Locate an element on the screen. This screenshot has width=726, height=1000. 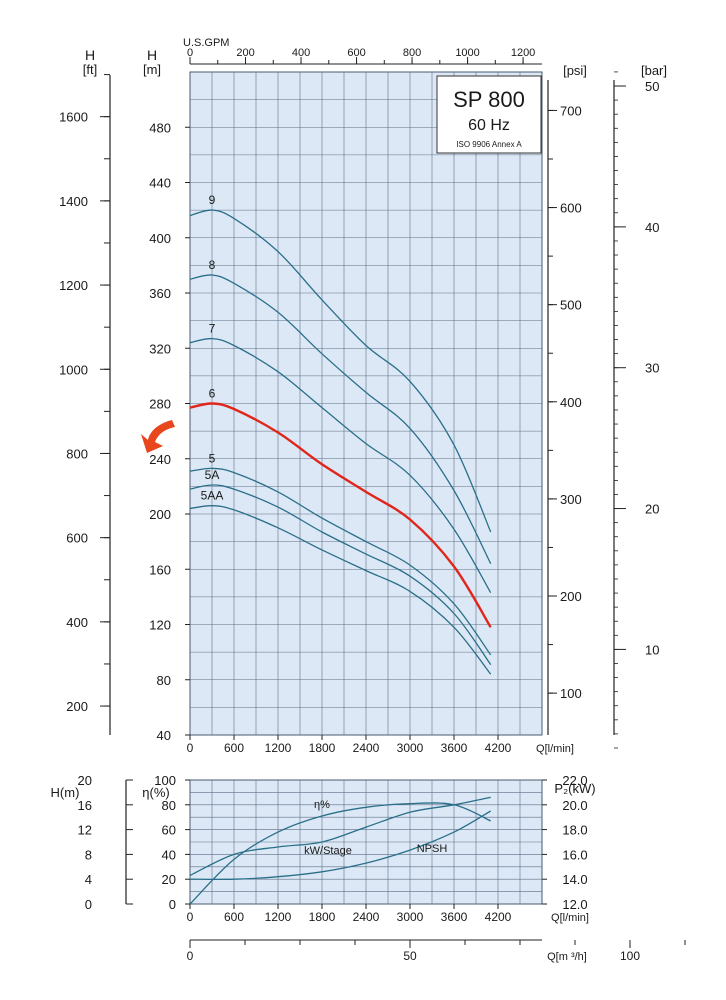
x-tick-label: 4200 is located at coordinates (498, 748).